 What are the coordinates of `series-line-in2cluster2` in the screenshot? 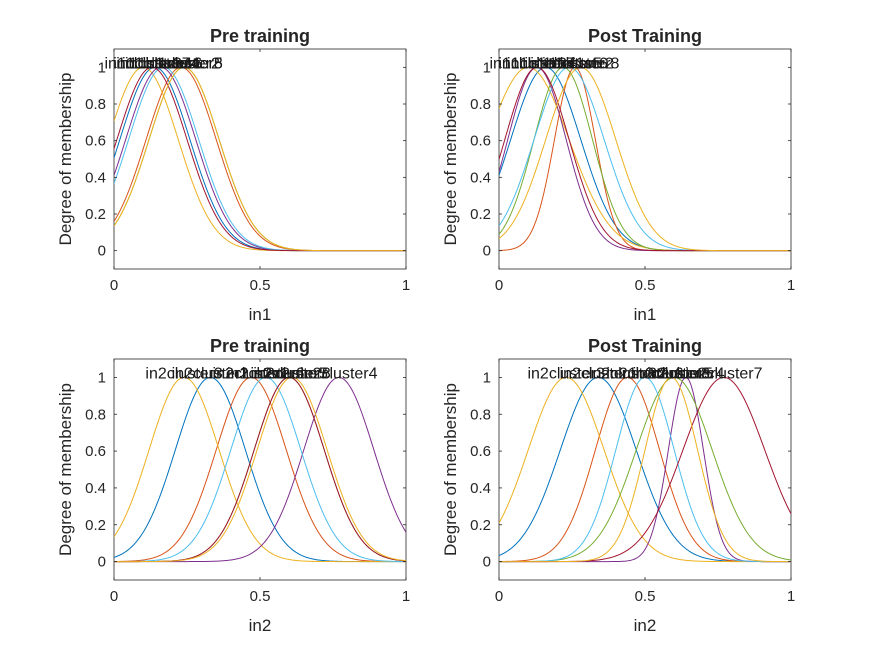 It's located at (260, 469).